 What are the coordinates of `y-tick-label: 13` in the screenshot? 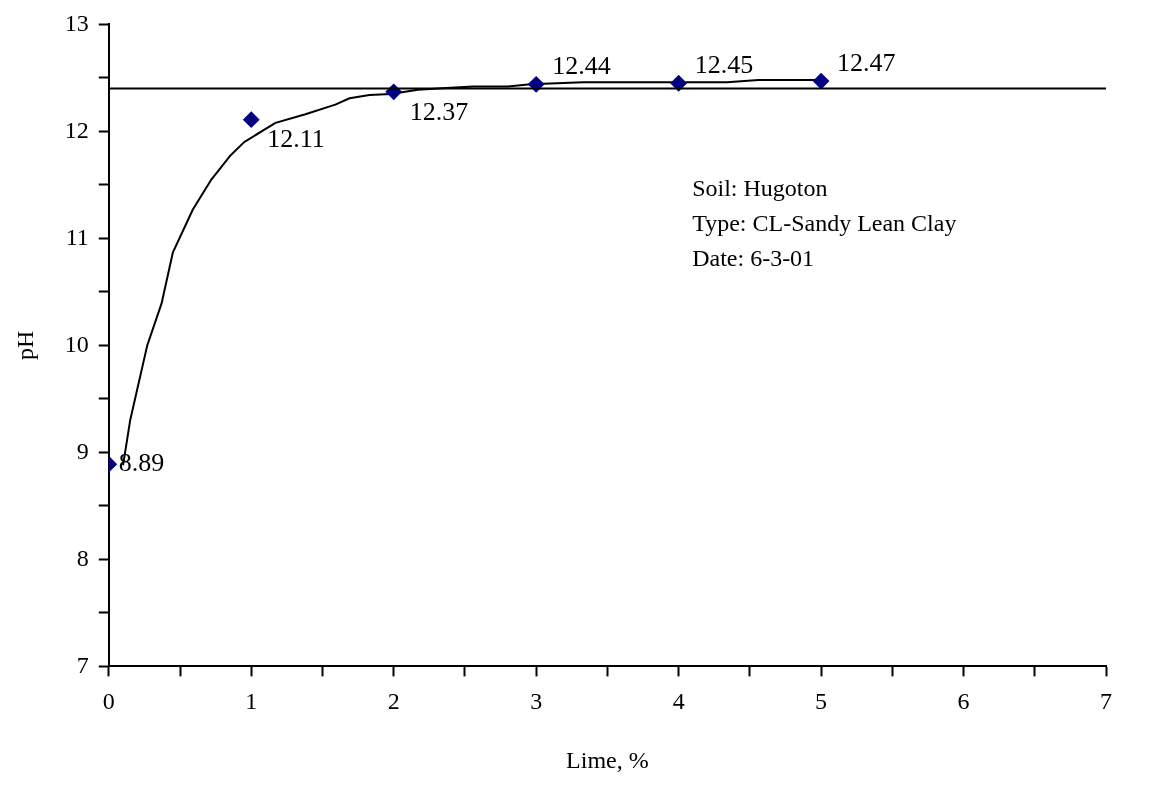 It's located at (76, 22).